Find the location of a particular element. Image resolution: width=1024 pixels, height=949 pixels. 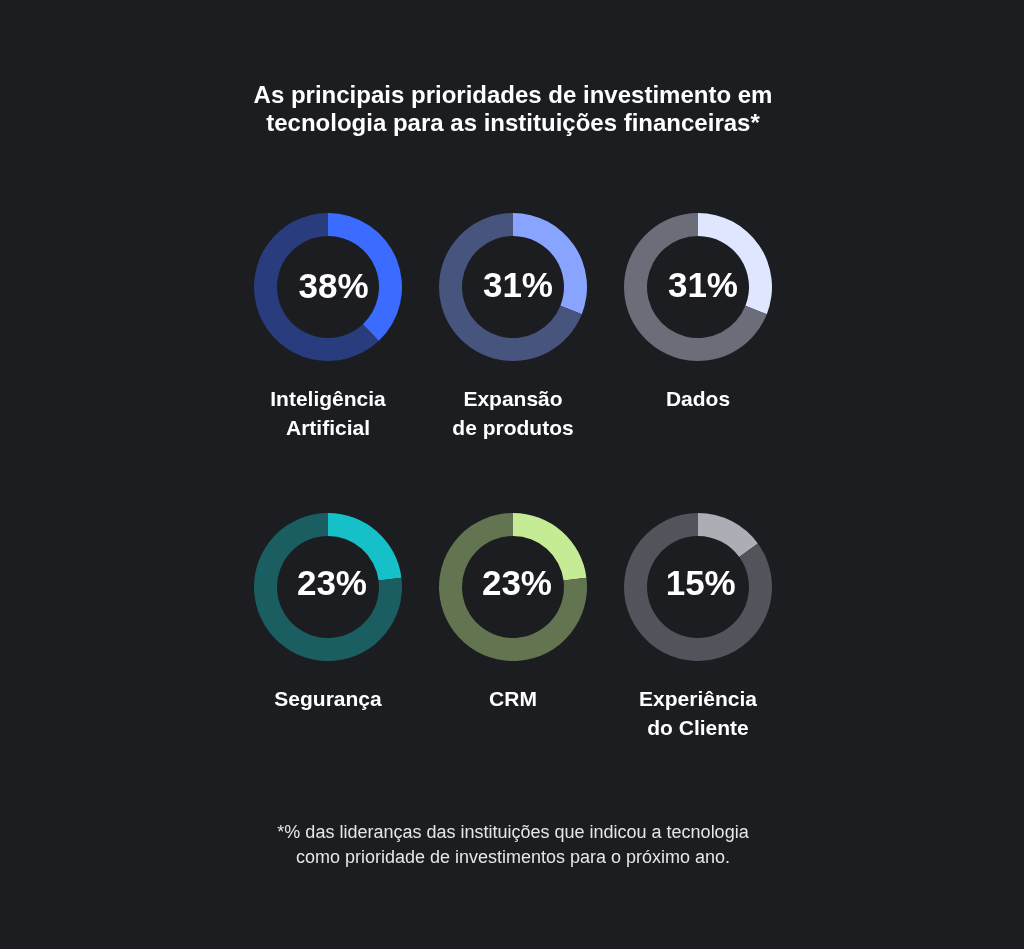

text: *% das lideranças das instituições que indicou a tecnologia como prioridade de investimentos para o próximo ano. is located at coordinates (513, 844).